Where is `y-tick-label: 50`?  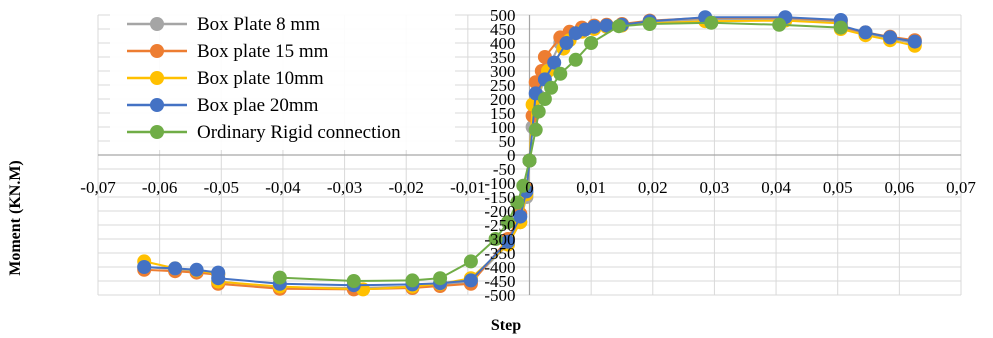 y-tick-label: 50 is located at coordinates (507, 141).